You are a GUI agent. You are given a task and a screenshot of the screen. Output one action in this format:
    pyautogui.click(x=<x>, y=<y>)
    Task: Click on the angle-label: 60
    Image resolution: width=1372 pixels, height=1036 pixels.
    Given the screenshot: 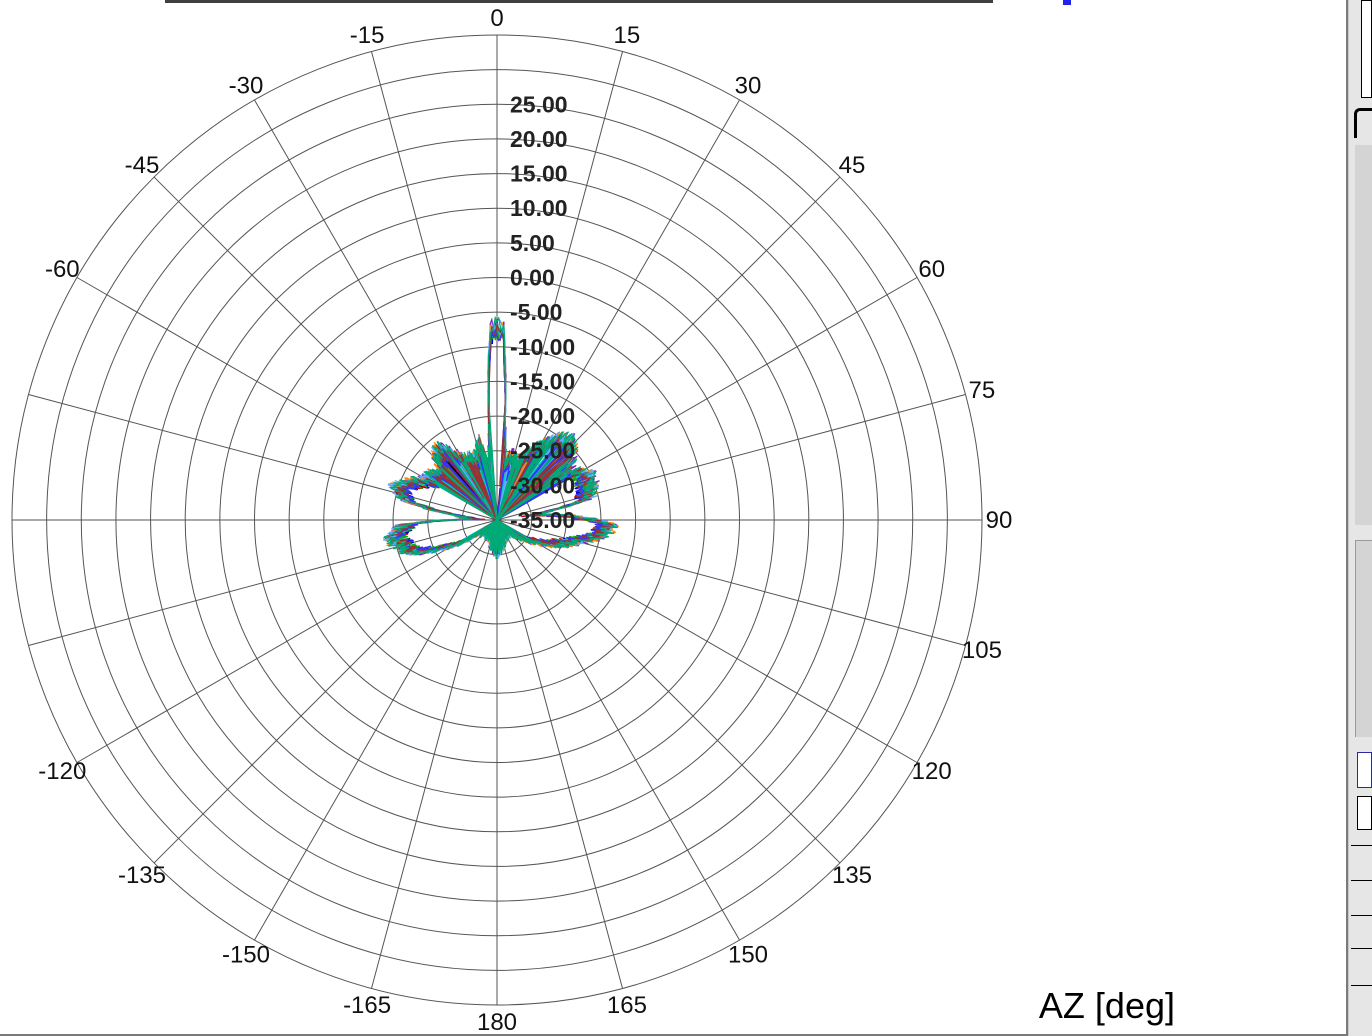 What is the action you would take?
    pyautogui.click(x=931, y=269)
    